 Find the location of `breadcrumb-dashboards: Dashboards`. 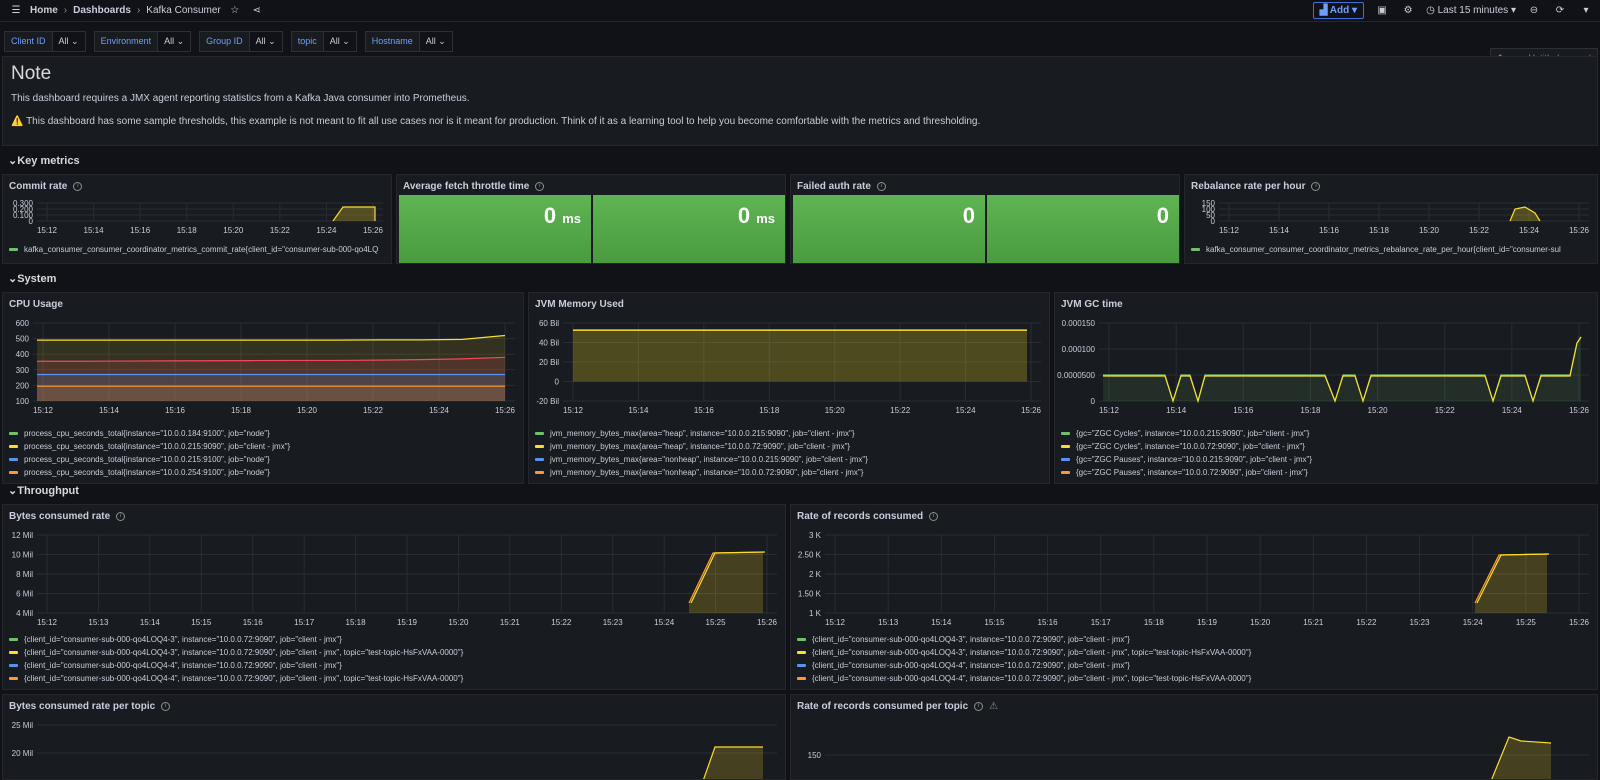

breadcrumb-dashboards: Dashboards is located at coordinates (102, 10).